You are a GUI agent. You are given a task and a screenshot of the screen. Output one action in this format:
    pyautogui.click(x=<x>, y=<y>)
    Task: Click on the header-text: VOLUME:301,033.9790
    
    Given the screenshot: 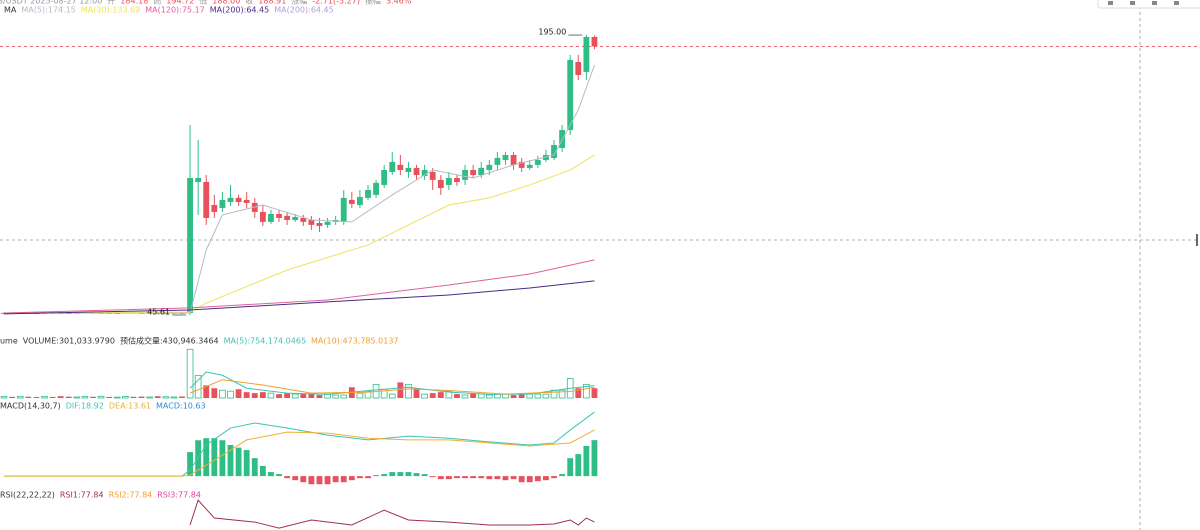 What is the action you would take?
    pyautogui.click(x=69, y=341)
    